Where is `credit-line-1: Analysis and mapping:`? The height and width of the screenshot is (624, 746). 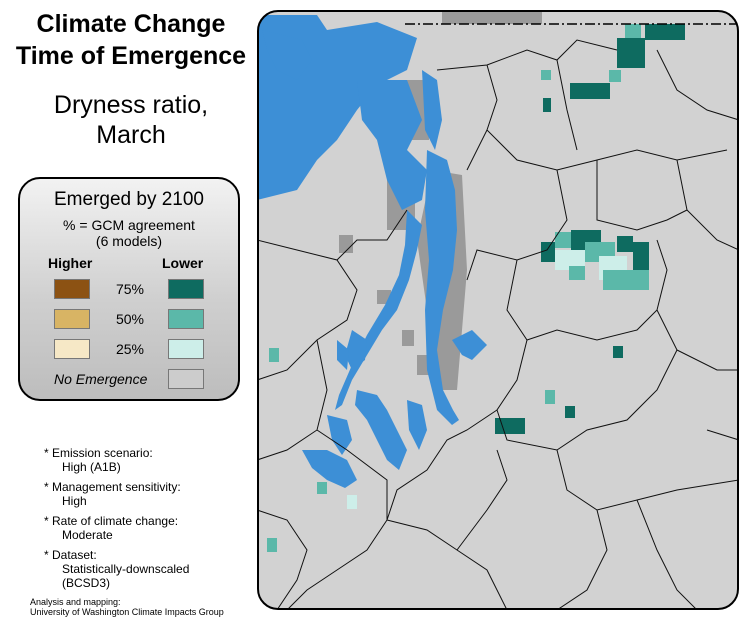 credit-line-1: Analysis and mapping: is located at coordinates (75, 602).